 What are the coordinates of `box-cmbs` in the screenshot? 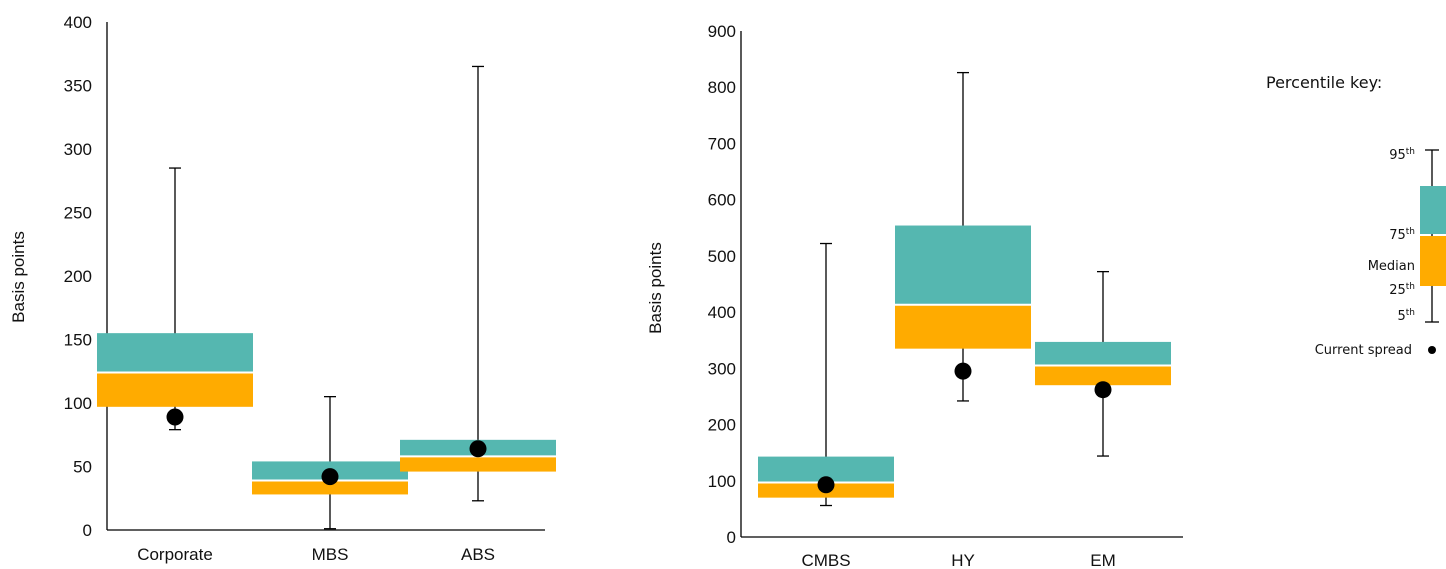 It's located at (826, 374).